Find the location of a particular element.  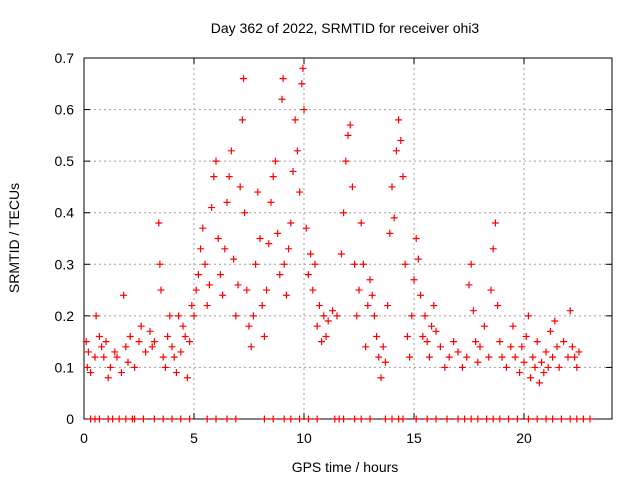

x-tick-label: 15 is located at coordinates (414, 438).